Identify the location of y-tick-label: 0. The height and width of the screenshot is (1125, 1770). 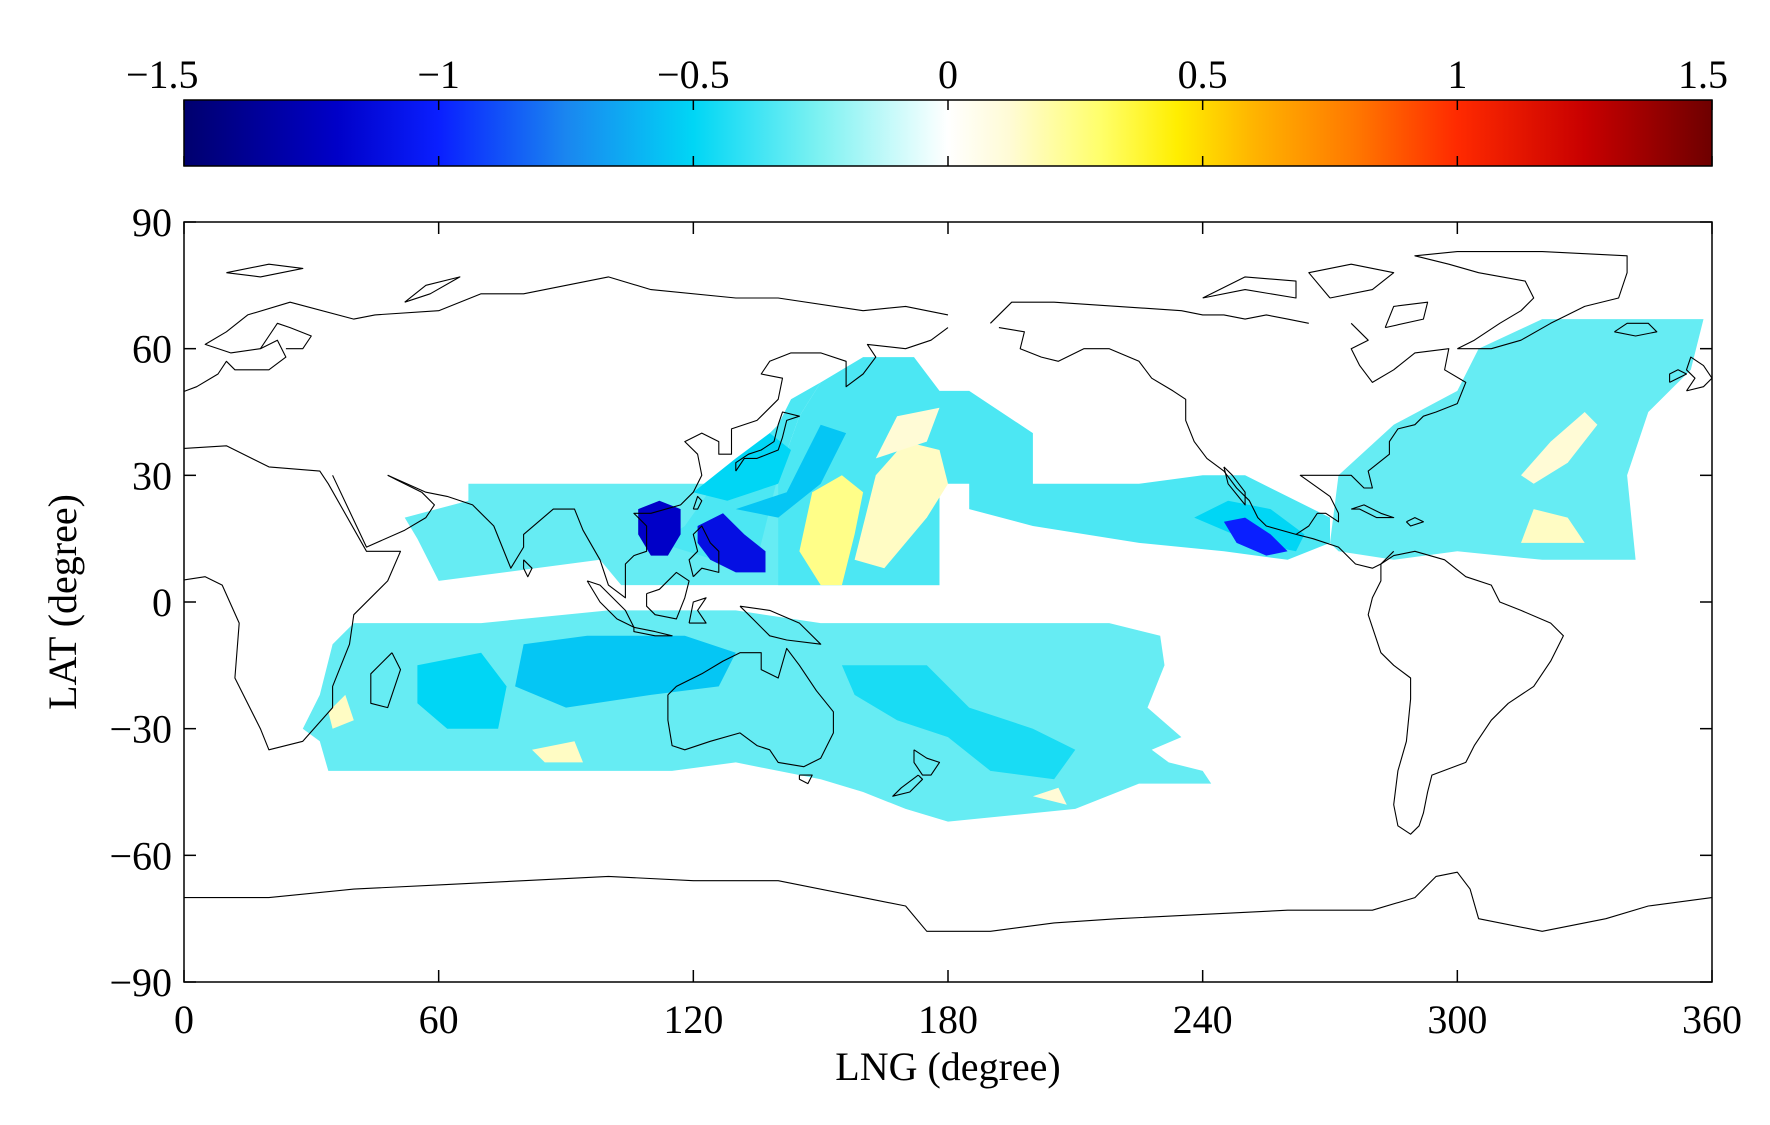
(162, 602).